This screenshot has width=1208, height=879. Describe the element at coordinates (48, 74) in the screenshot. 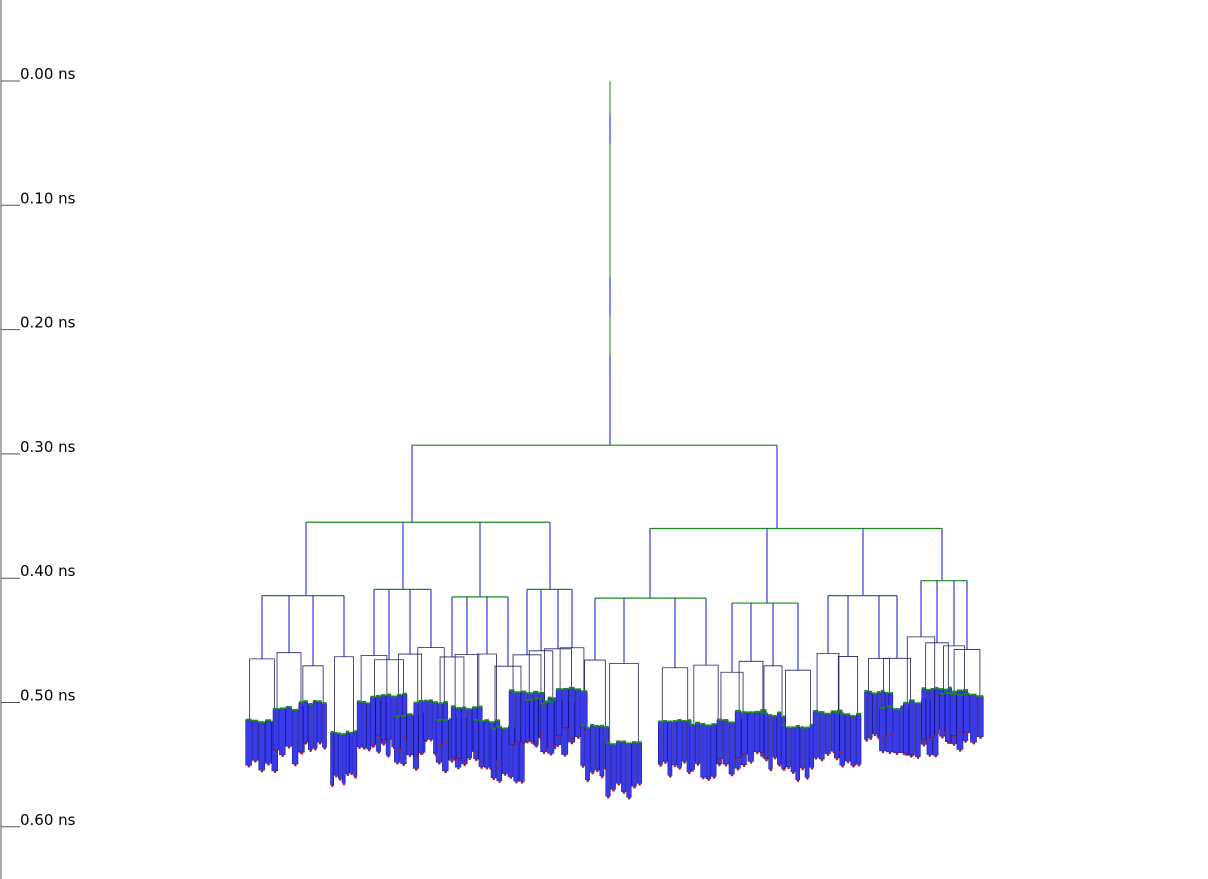

I see `axis-tick-label: 0.00 ns` at that location.